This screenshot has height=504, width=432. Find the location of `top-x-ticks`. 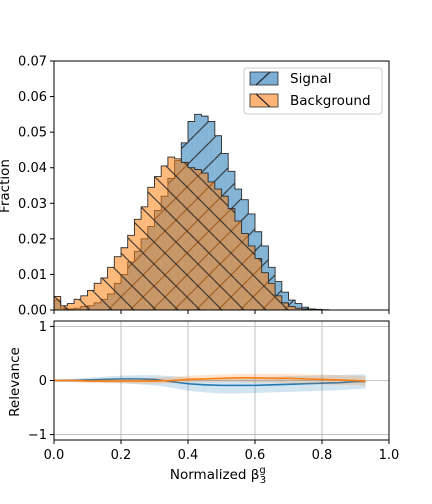

top-x-ticks is located at coordinates (221, 312).